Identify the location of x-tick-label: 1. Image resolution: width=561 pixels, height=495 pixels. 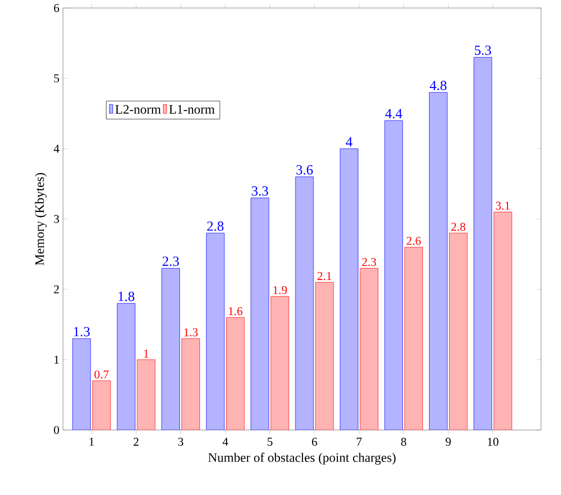
(92, 442).